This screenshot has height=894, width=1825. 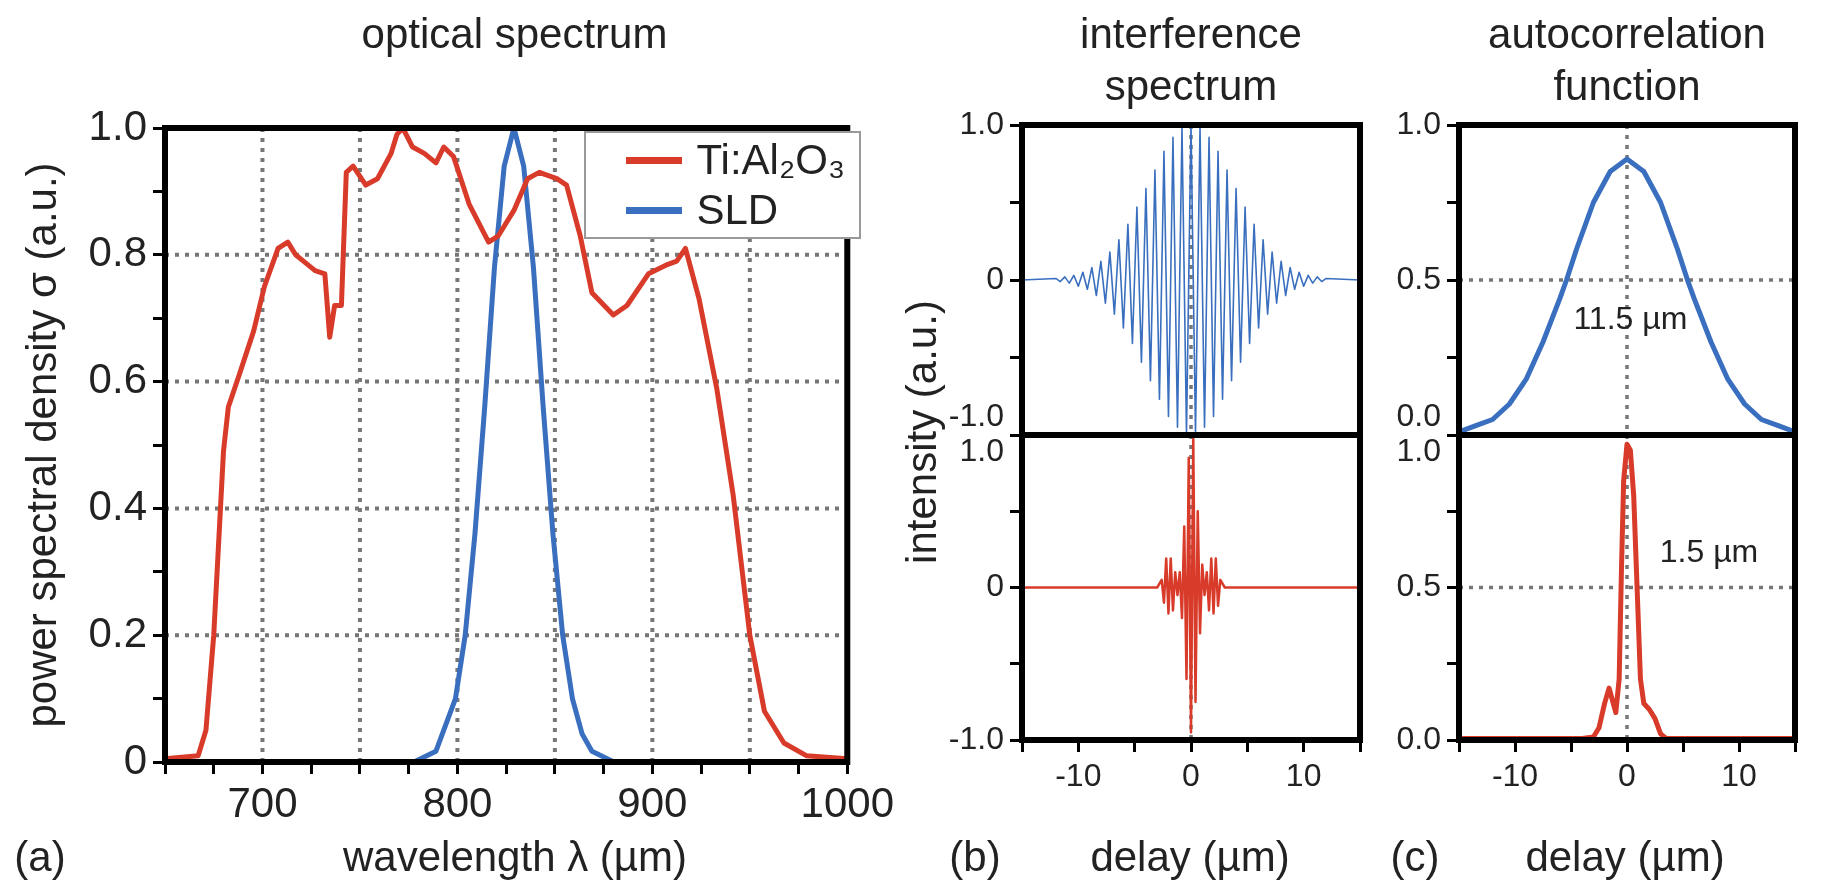 I want to click on legend-label: SLD, so click(x=737, y=210).